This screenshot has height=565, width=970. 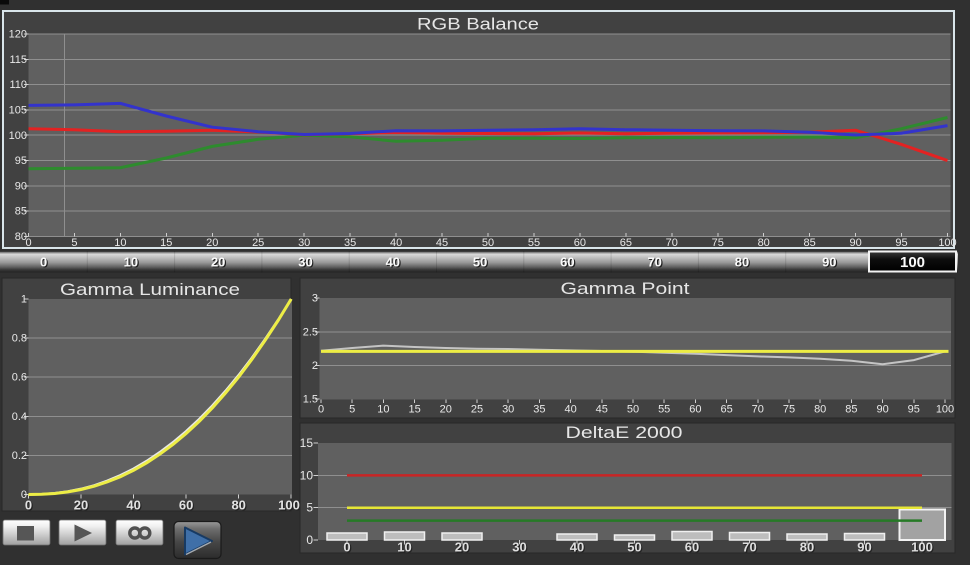 What do you see at coordinates (19, 339) in the screenshot?
I see `svg-text: 0.8` at bounding box center [19, 339].